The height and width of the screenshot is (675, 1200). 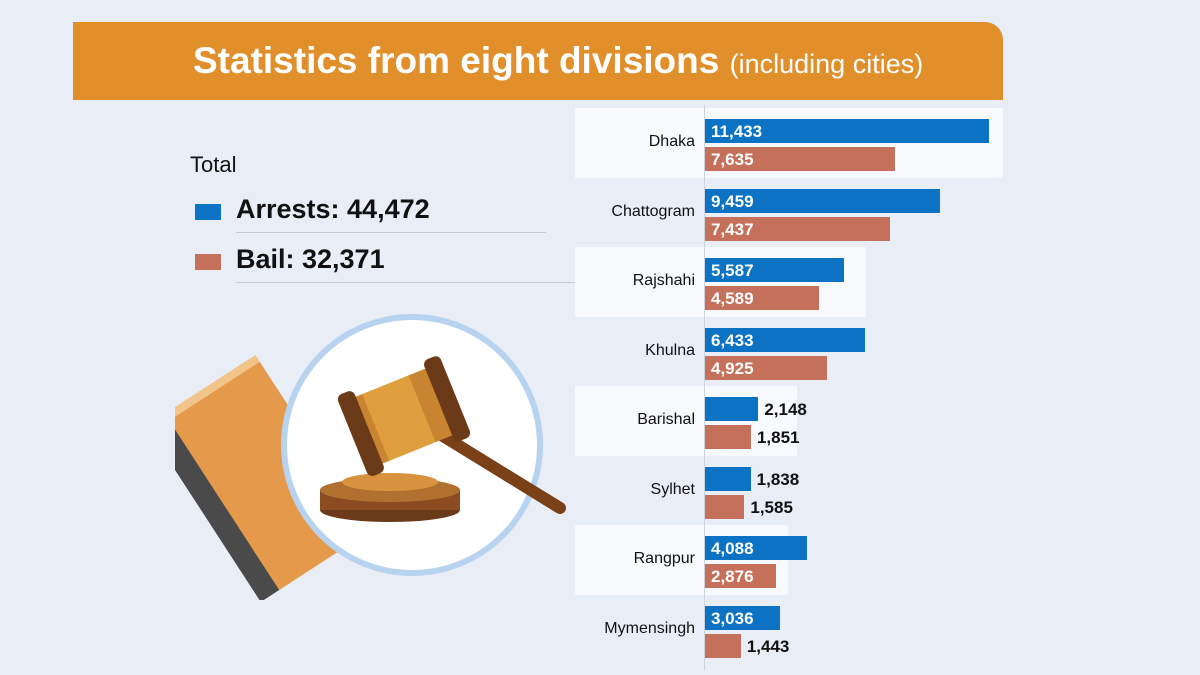 I want to click on value-label: 1,585, so click(x=771, y=507).